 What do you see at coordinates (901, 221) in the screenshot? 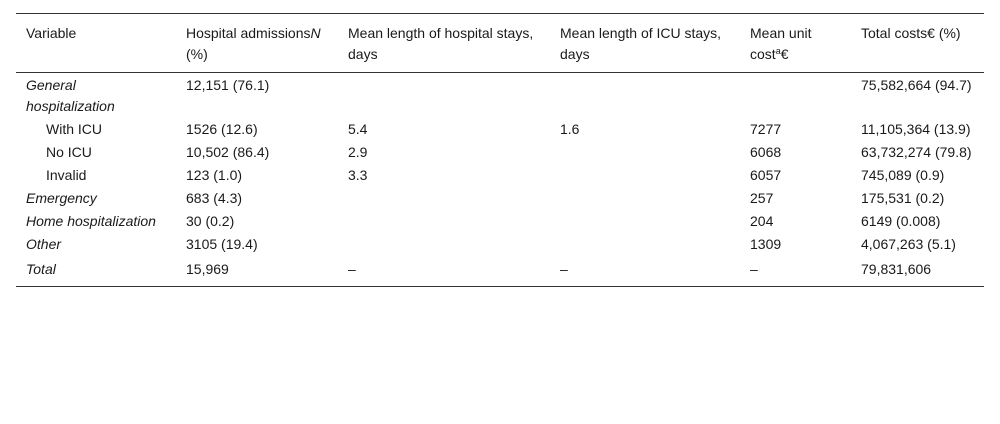
I see `cell-total-costs: 6149 (0.008)` at bounding box center [901, 221].